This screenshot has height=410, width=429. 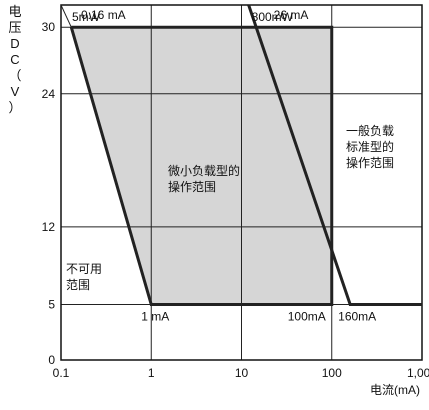 What do you see at coordinates (86, 17) in the screenshot?
I see `annotation-5mw: 5mW` at bounding box center [86, 17].